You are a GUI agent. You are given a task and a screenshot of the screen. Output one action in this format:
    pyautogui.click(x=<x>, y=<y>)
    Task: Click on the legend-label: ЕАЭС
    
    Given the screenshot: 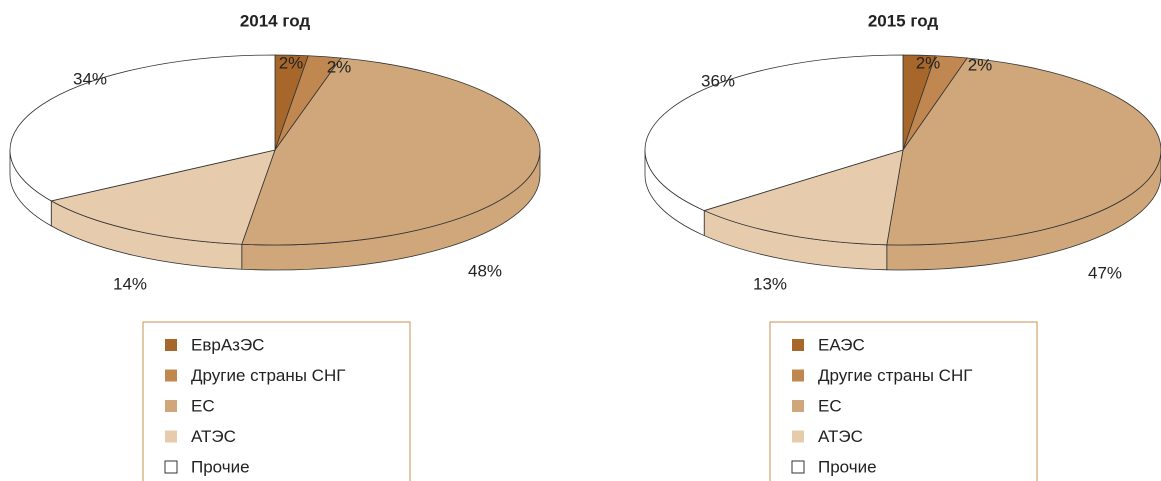 What is the action you would take?
    pyautogui.click(x=841, y=344)
    